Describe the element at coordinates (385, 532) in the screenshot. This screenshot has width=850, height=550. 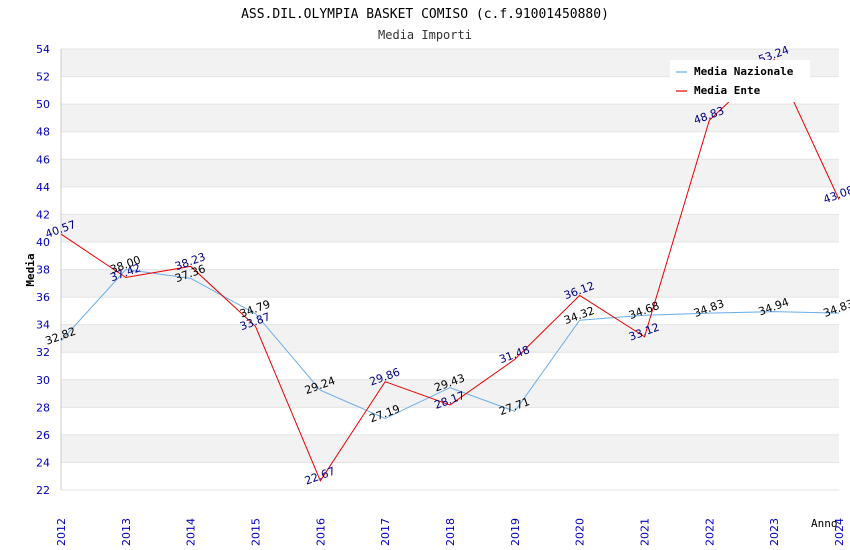
I see `x-tick-label: 2017` at that location.